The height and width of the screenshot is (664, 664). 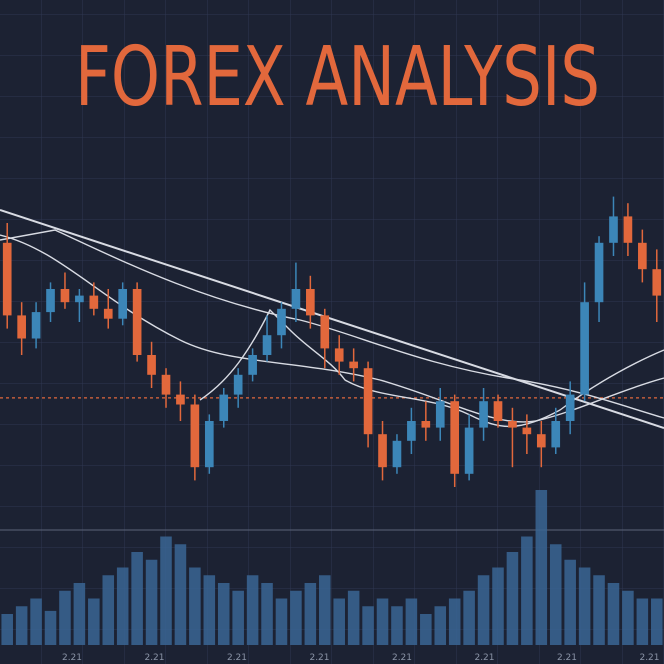 What do you see at coordinates (337, 77) in the screenshot?
I see `chart-title: FOREX ANALYSIS` at bounding box center [337, 77].